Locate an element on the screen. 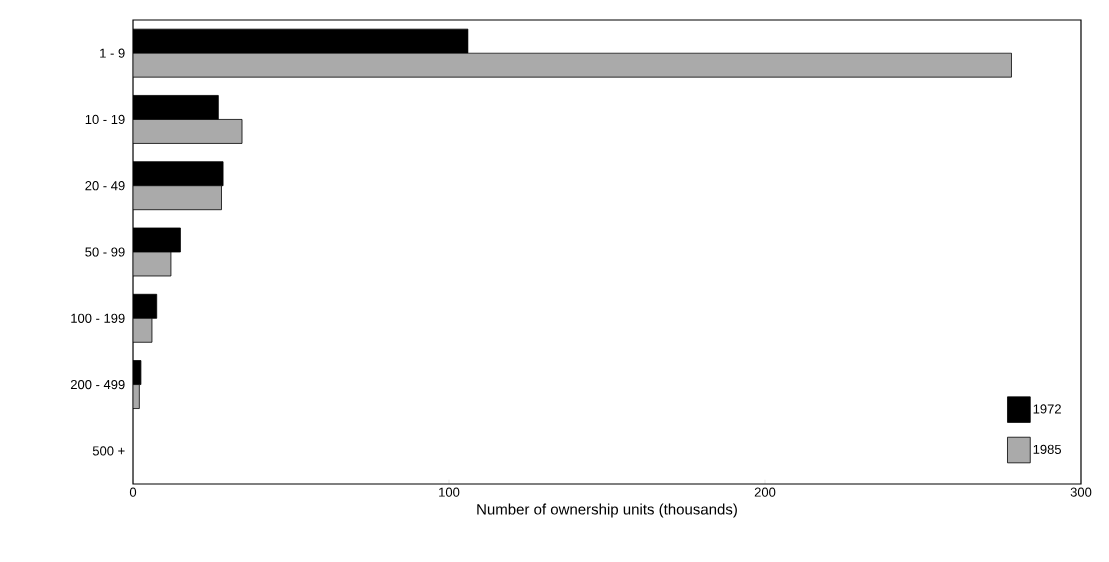 The height and width of the screenshot is (562, 1109). y-tick-label: 200 - 499 is located at coordinates (97, 384).